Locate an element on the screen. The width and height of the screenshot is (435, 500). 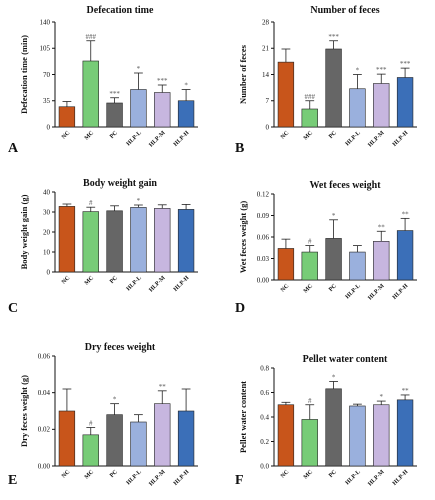
y-tick-label: 0.6 is located at coordinates (264, 393).